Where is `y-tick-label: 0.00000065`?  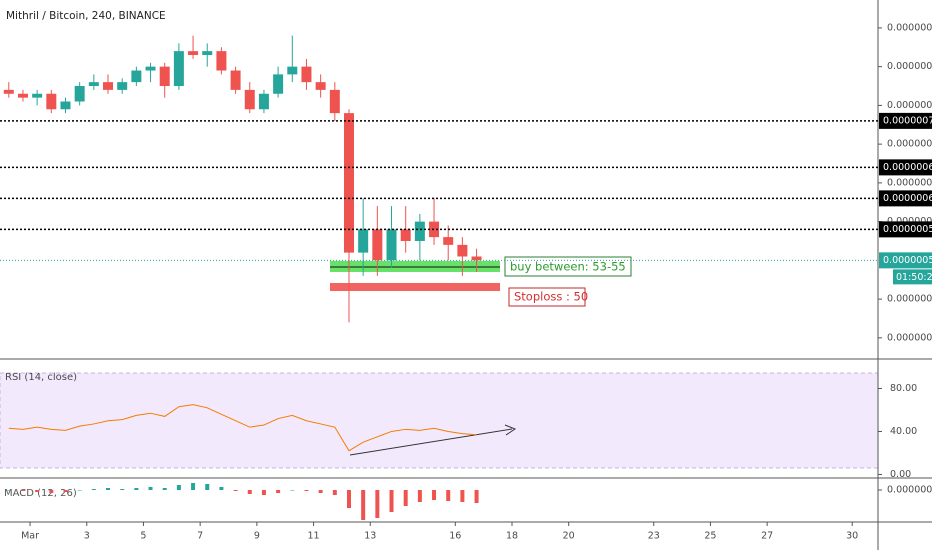 y-tick-label: 0.00000065 is located at coordinates (909, 182).